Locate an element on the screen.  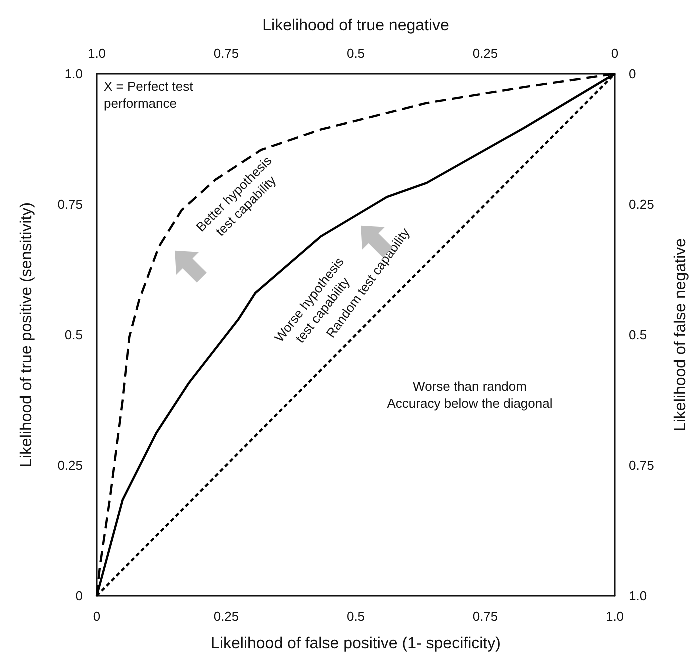
x-tick-label: 0.75 is located at coordinates (485, 616).